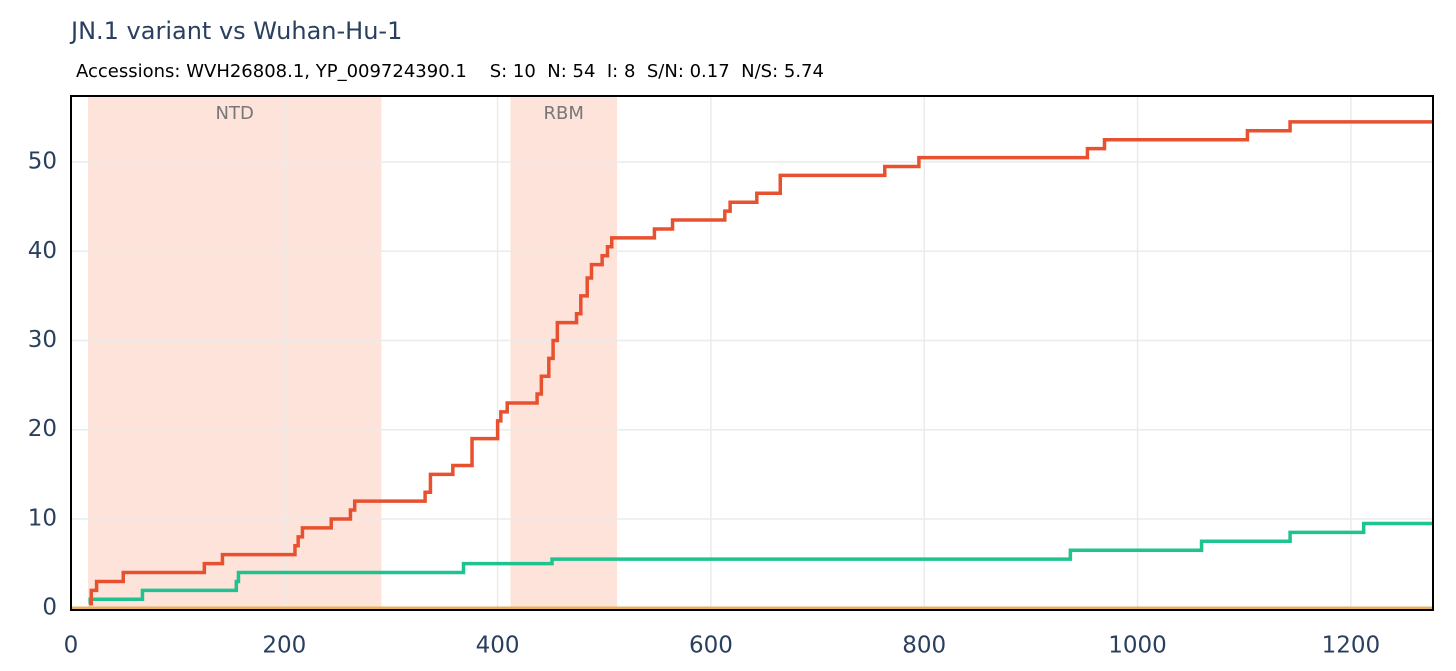 The image size is (1456, 671). What do you see at coordinates (564, 353) in the screenshot?
I see `region` at bounding box center [564, 353].